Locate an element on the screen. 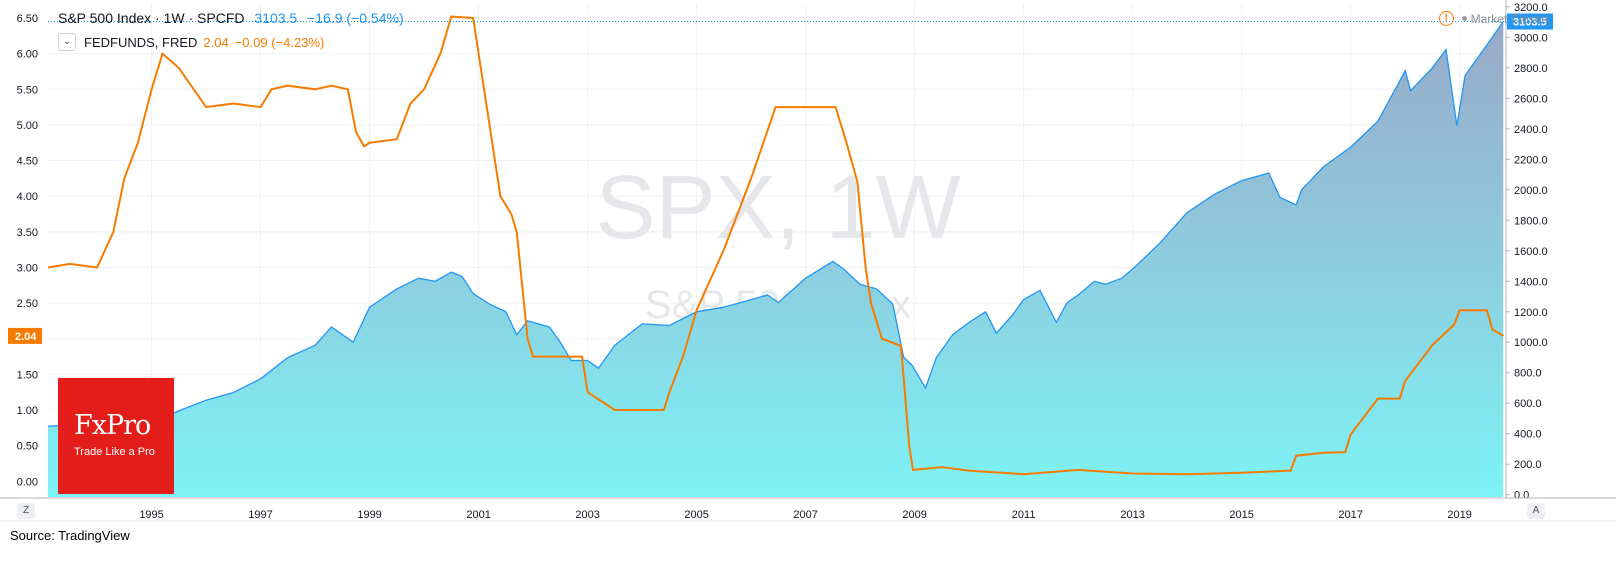  fxpro-logo: FxPro Trade Like a Pro is located at coordinates (116, 436).